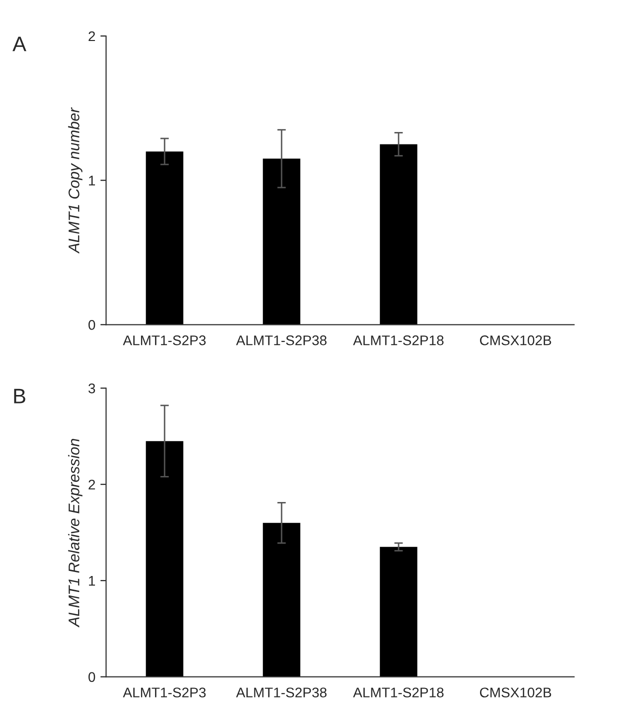  What do you see at coordinates (75, 533) in the screenshot?
I see `y-axis-title: ALMT1 Relative Expression` at bounding box center [75, 533].